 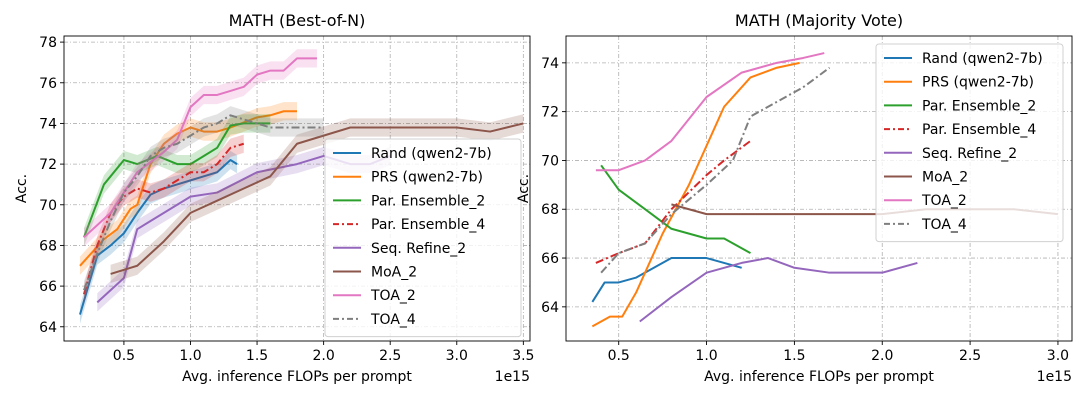 What do you see at coordinates (48, 43) in the screenshot?
I see `y-tick-label: 78` at bounding box center [48, 43].